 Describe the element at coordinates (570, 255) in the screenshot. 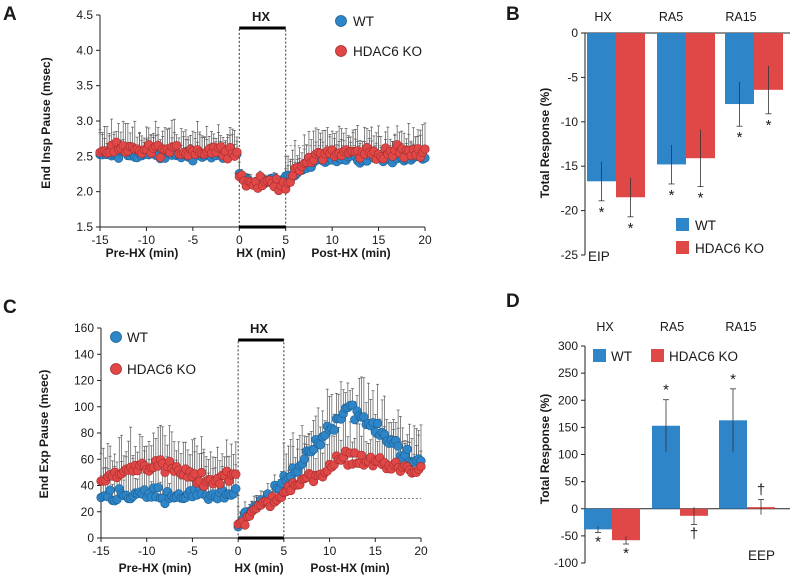

I see `panel-b-y-tick-label: -25` at that location.